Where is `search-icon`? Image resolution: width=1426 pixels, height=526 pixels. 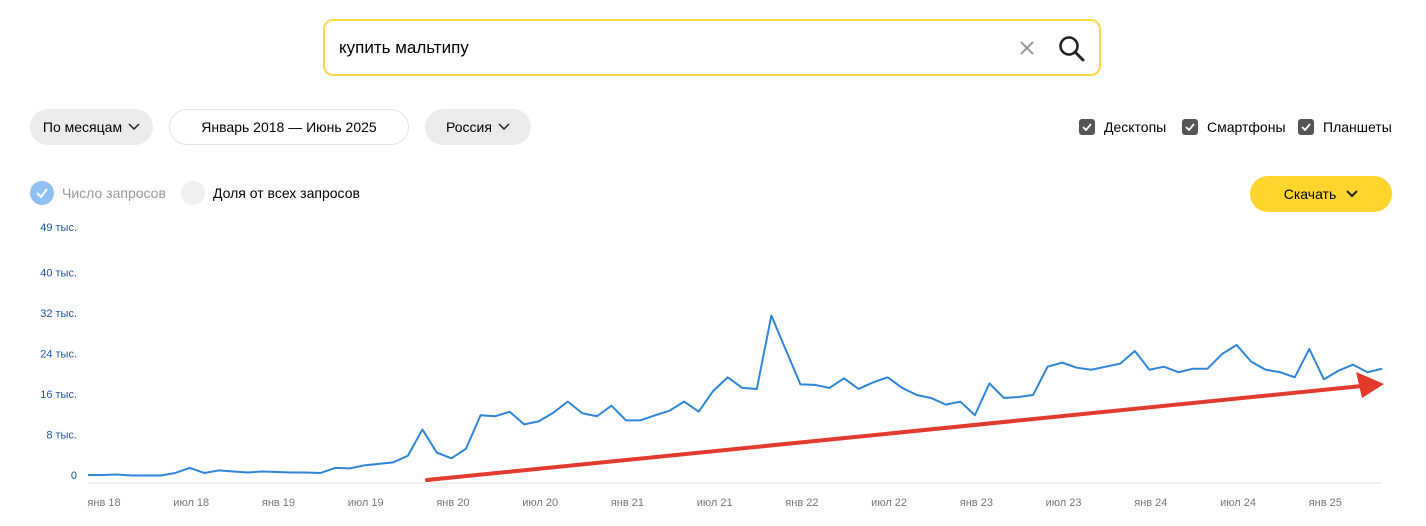 search-icon is located at coordinates (1072, 49).